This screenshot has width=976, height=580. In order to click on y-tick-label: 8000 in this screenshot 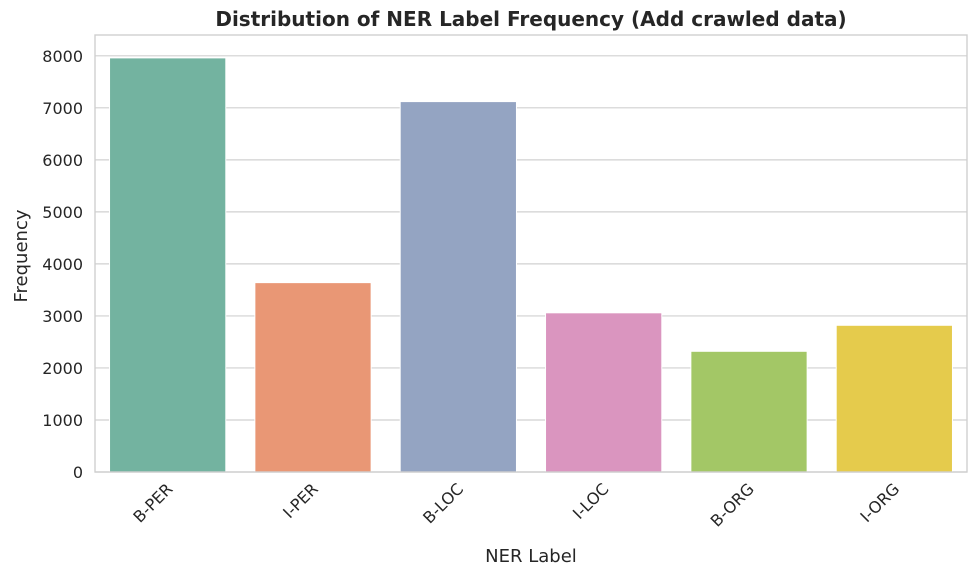, I will do `click(62, 56)`.